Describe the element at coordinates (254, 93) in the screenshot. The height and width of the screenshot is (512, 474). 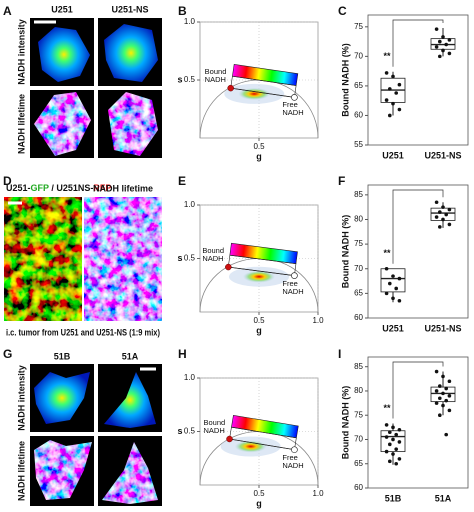
I see `phasor-cloud` at that location.